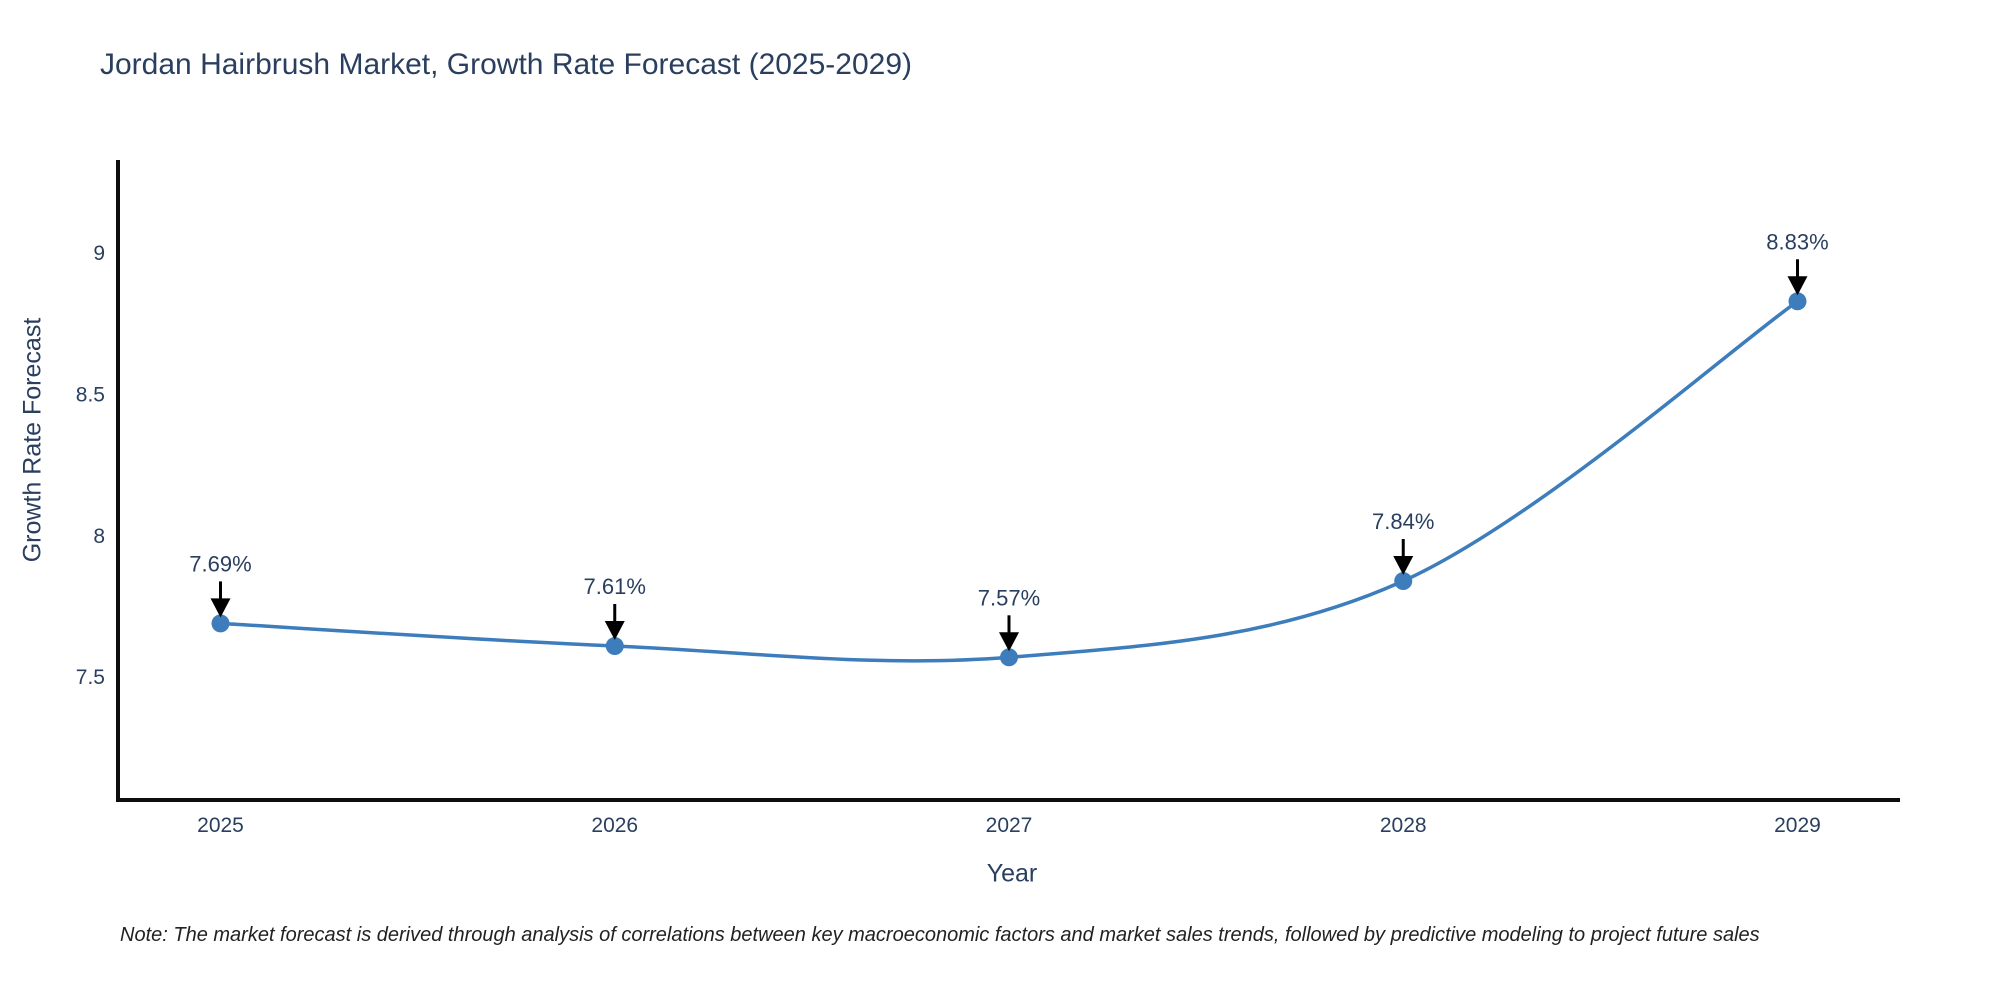 The width and height of the screenshot is (2000, 1000). I want to click on point-annotation-label: 7.69%, so click(220, 563).